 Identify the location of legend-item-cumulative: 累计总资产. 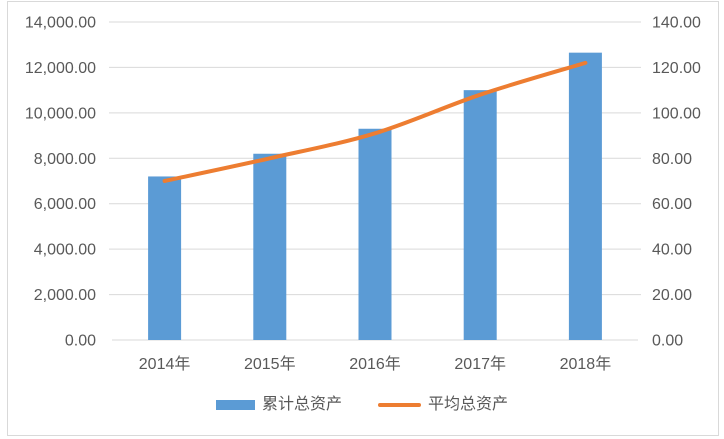
(278, 404).